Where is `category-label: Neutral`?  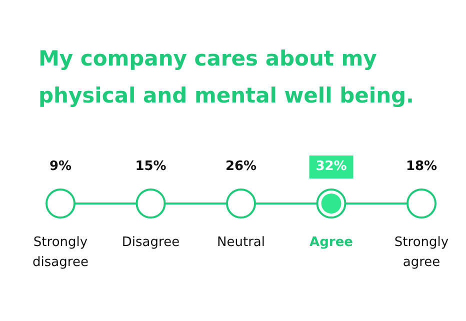
category-label: Neutral is located at coordinates (241, 242).